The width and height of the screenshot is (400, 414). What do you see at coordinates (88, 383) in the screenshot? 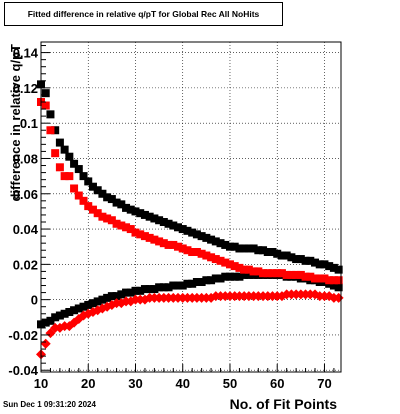
I see `x-tick-label: 20` at bounding box center [88, 383].